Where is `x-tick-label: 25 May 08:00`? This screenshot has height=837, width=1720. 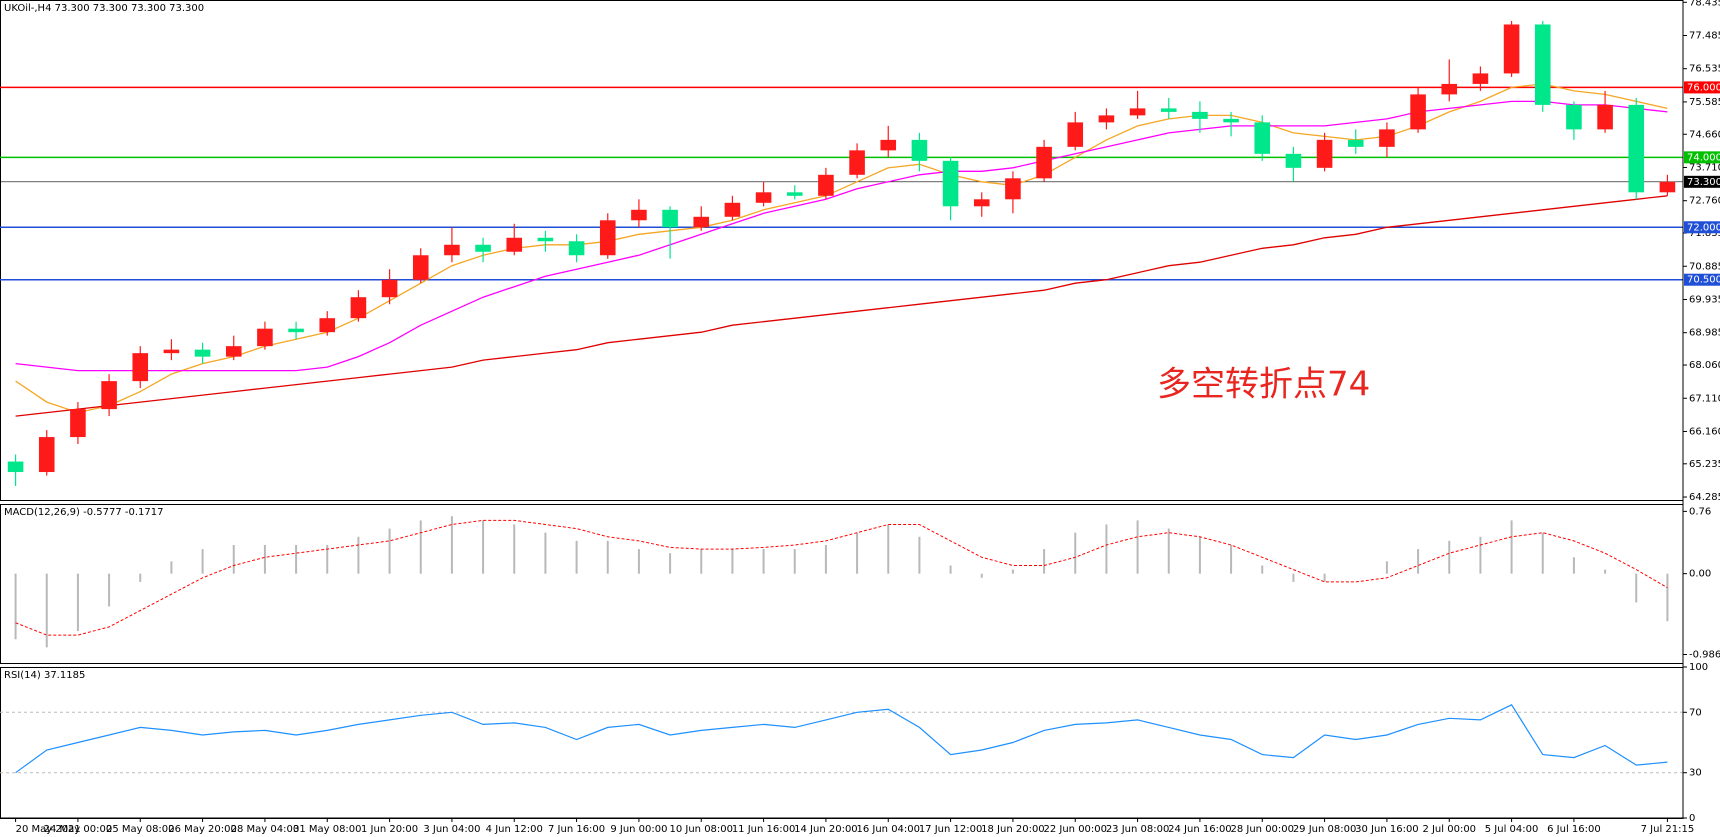 x-tick-label: 25 May 08:00 is located at coordinates (140, 829).